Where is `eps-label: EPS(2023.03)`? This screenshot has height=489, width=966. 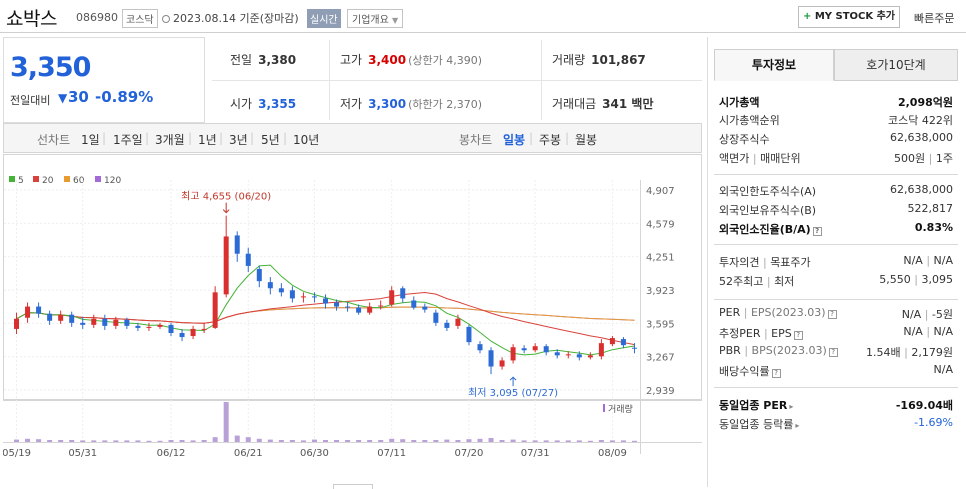 eps-label: EPS(2023.03) is located at coordinates (788, 312).